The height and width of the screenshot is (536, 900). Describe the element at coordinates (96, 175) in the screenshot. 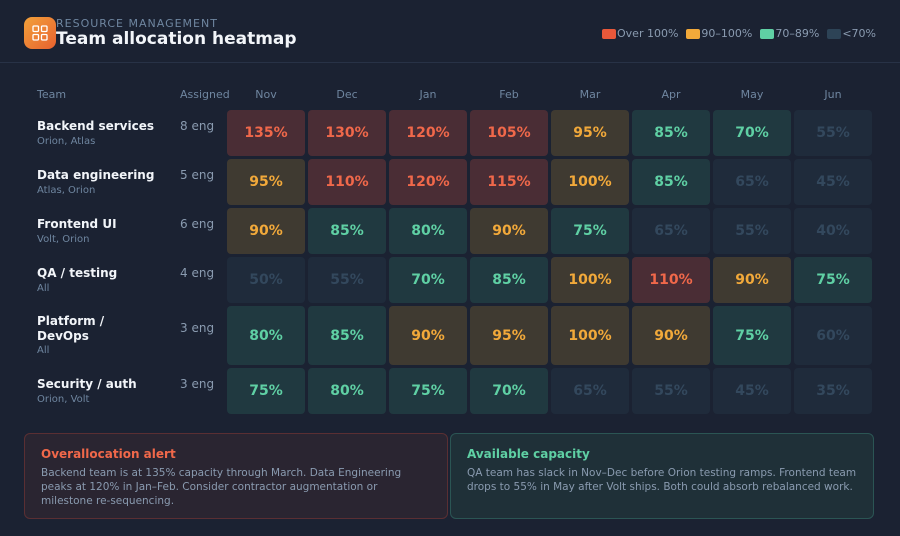

I see `team-name: Data engineering` at that location.